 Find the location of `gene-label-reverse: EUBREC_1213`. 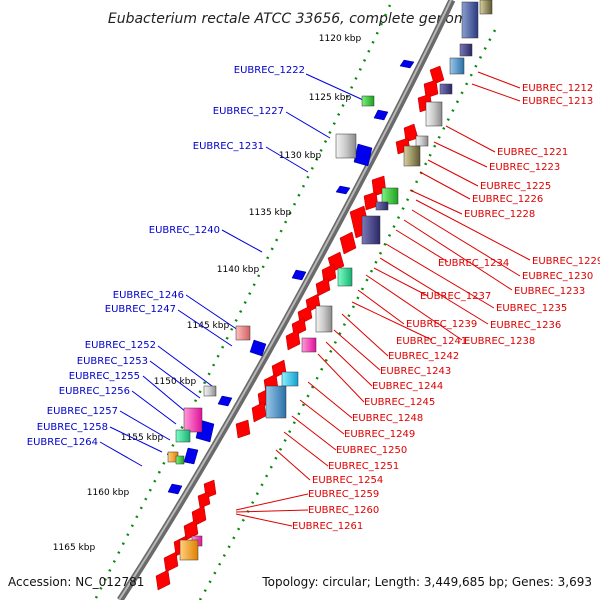

gene-label-reverse: EUBREC_1213 is located at coordinates (557, 101).